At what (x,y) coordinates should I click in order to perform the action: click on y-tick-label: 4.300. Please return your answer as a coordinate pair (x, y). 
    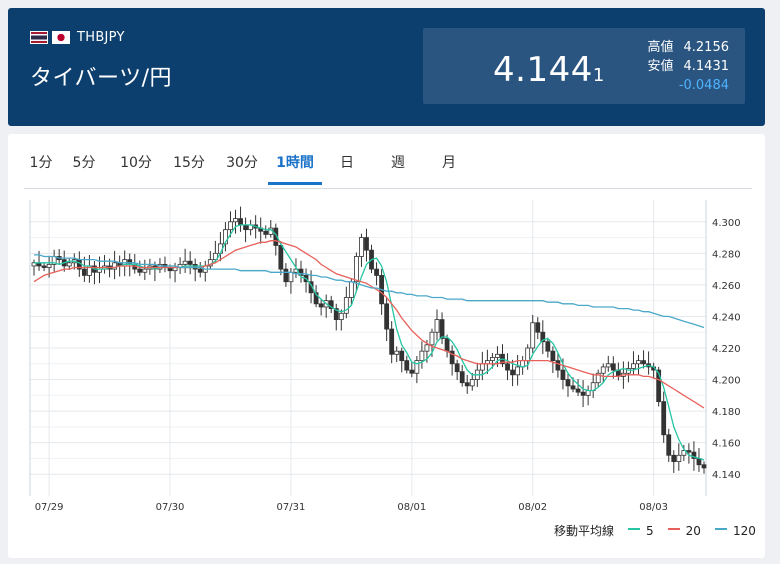
    Looking at the image, I should click on (726, 223).